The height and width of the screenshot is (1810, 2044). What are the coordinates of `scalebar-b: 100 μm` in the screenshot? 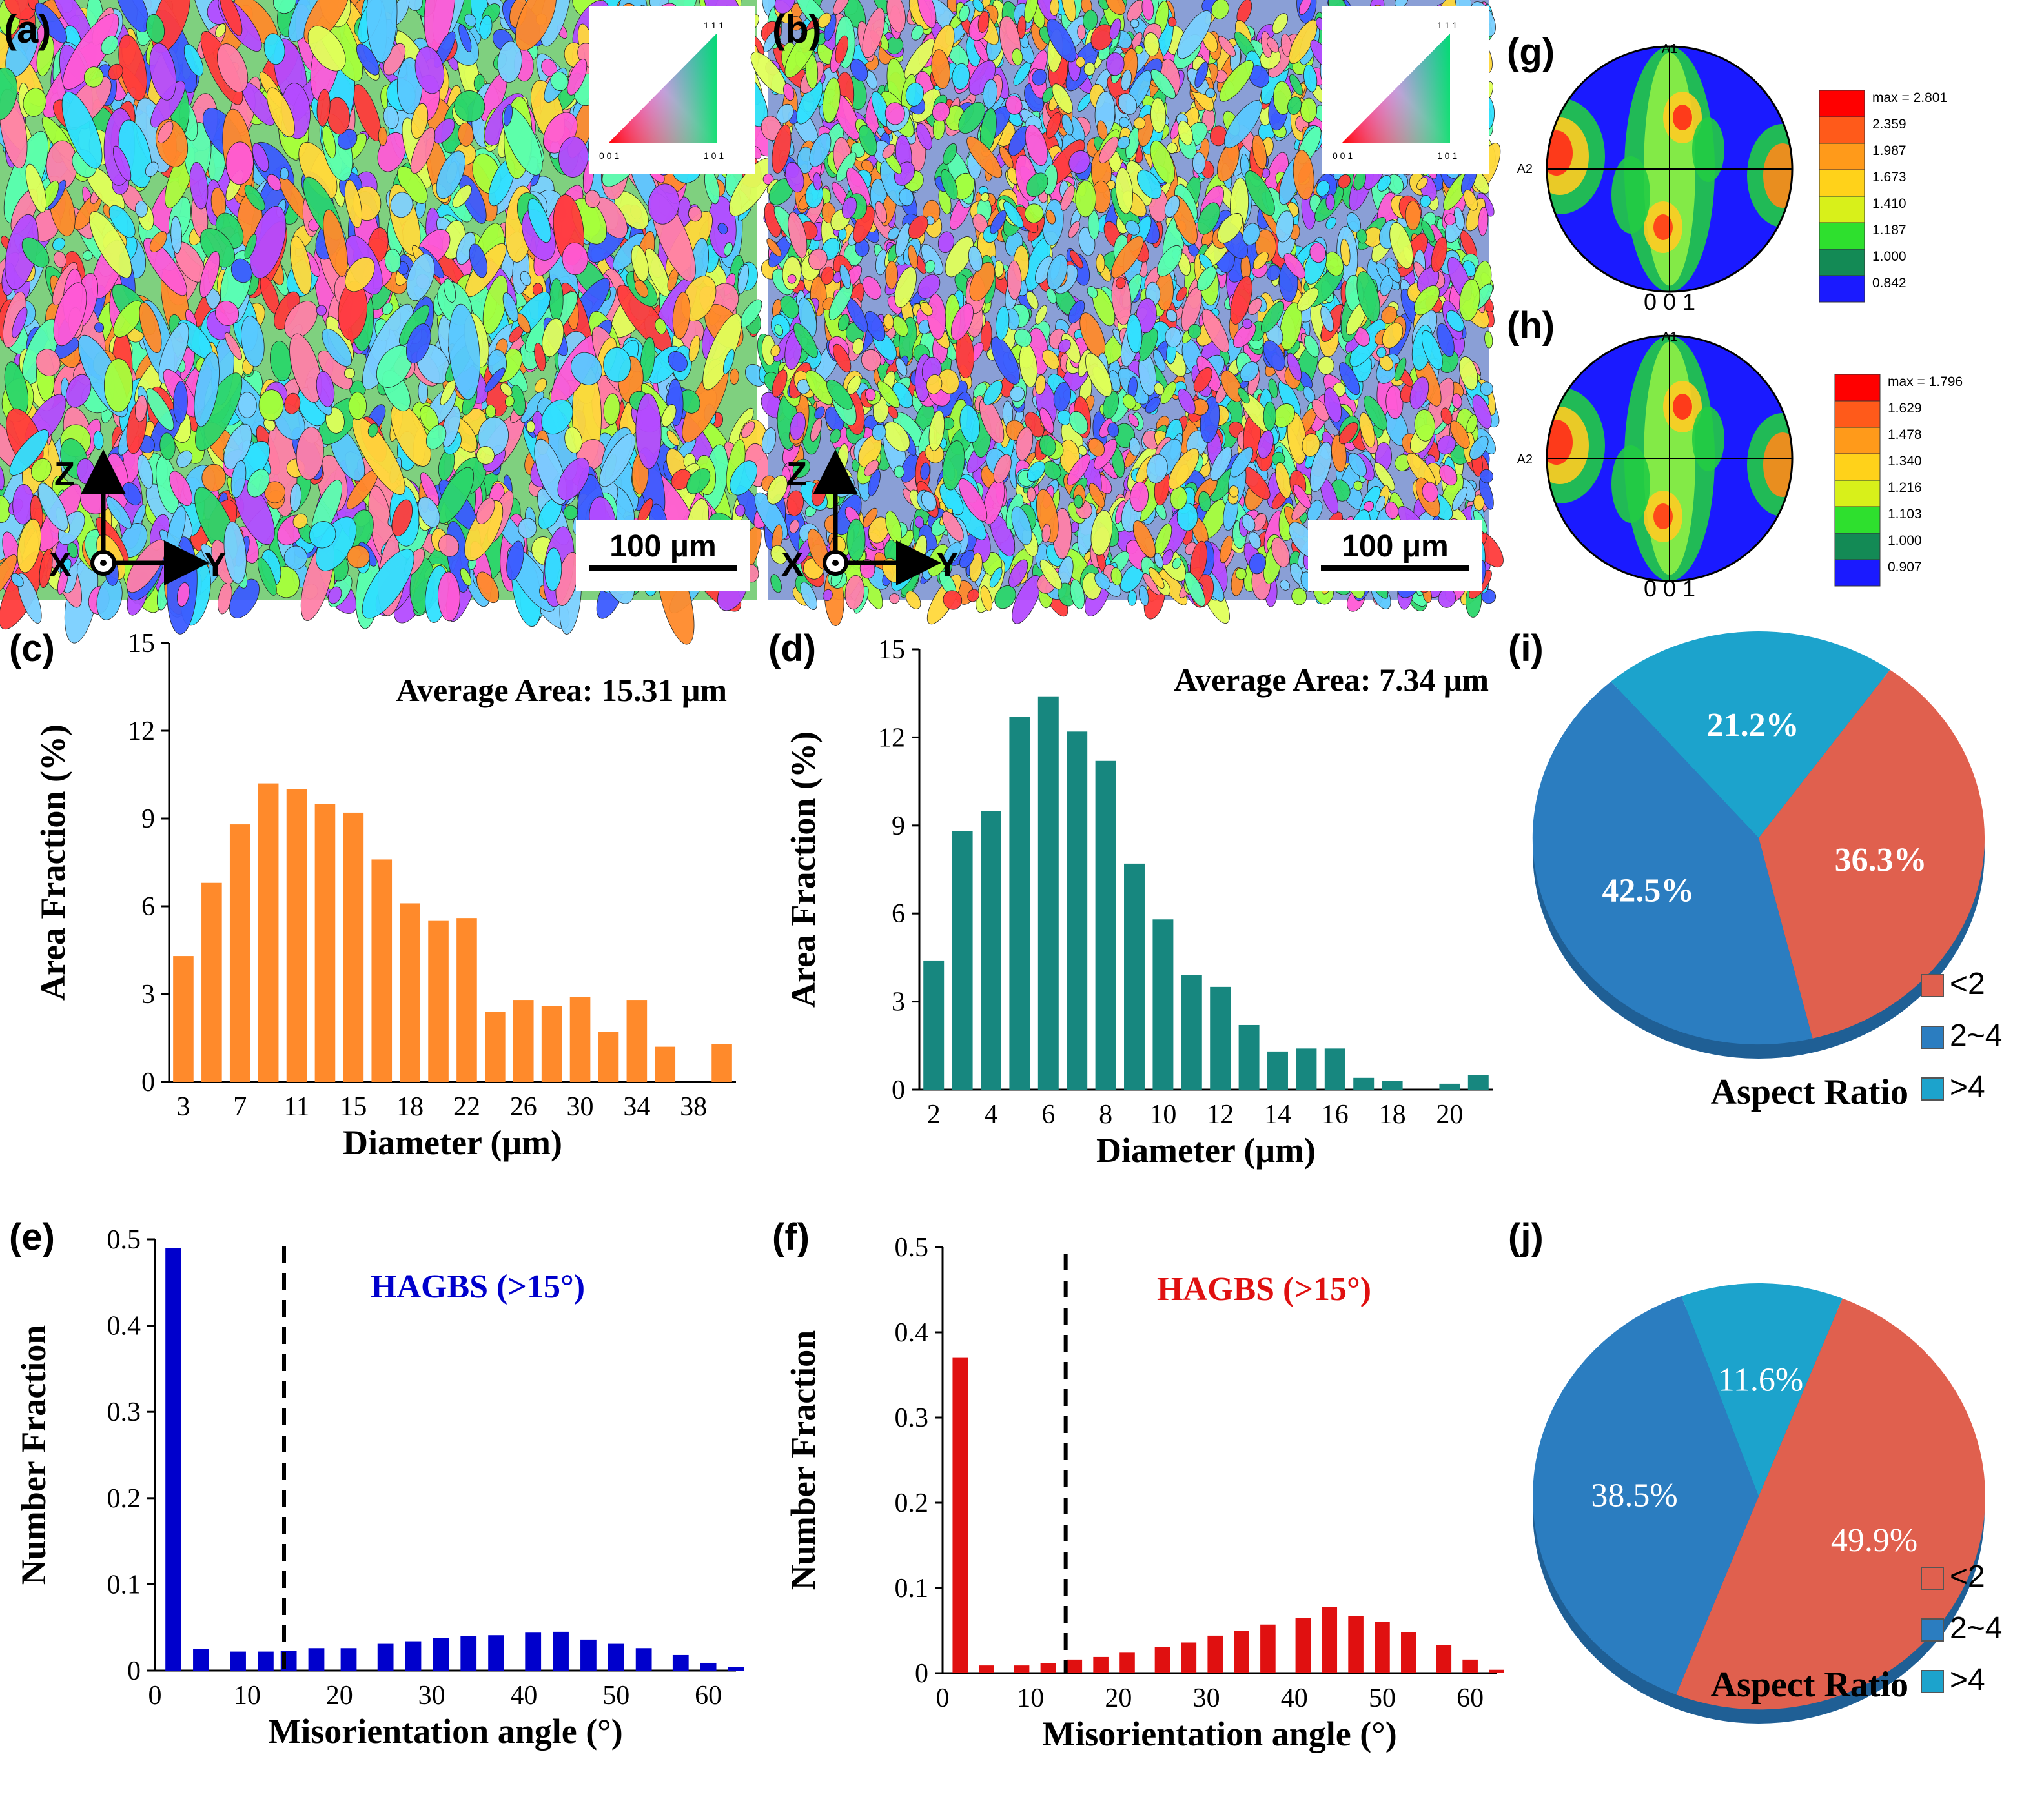 It's located at (1395, 556).